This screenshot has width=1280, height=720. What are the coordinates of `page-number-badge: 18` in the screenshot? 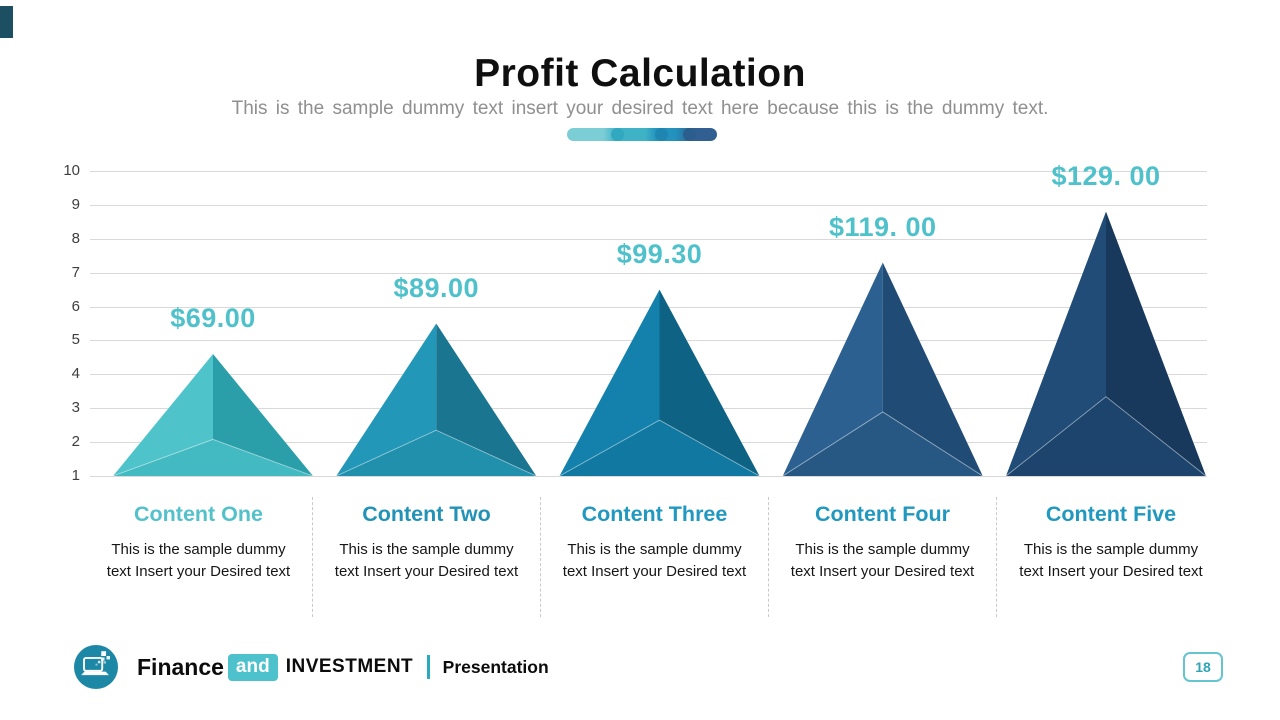 It's located at (1203, 667).